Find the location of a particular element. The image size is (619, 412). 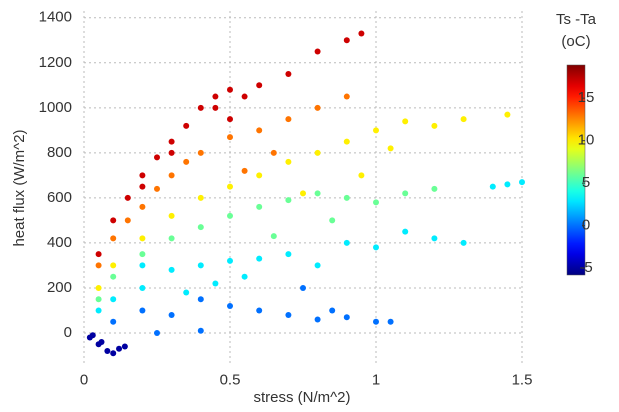

colorbar-tick-label: 15 is located at coordinates (586, 97).